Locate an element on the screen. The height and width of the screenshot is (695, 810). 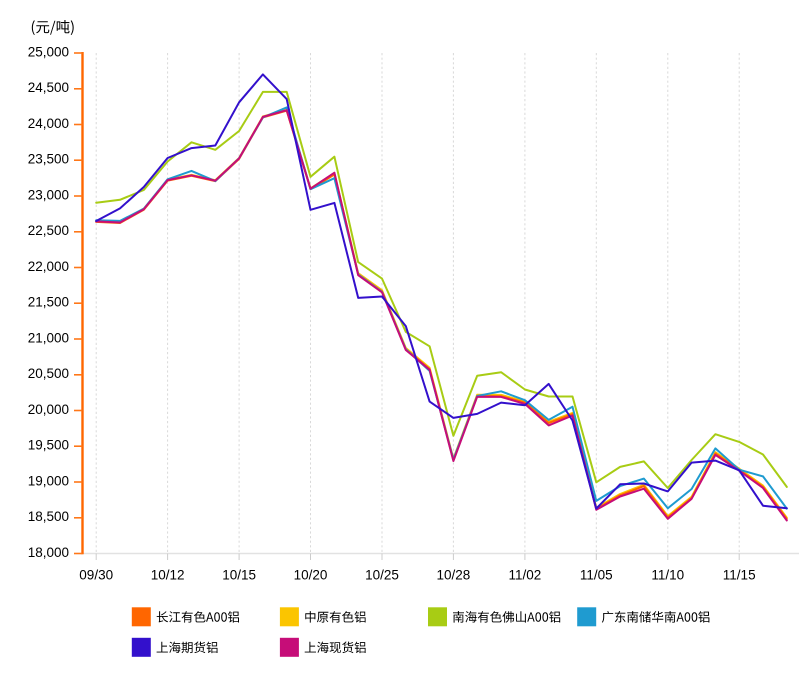
svg-text: 21,500 is located at coordinates (48, 302).